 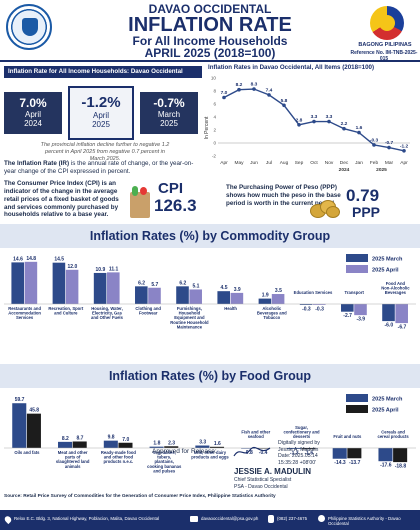 What do you see at coordinates (210, 457) in the screenshot?
I see `bar-category-label: products and eggs` at bounding box center [210, 457].